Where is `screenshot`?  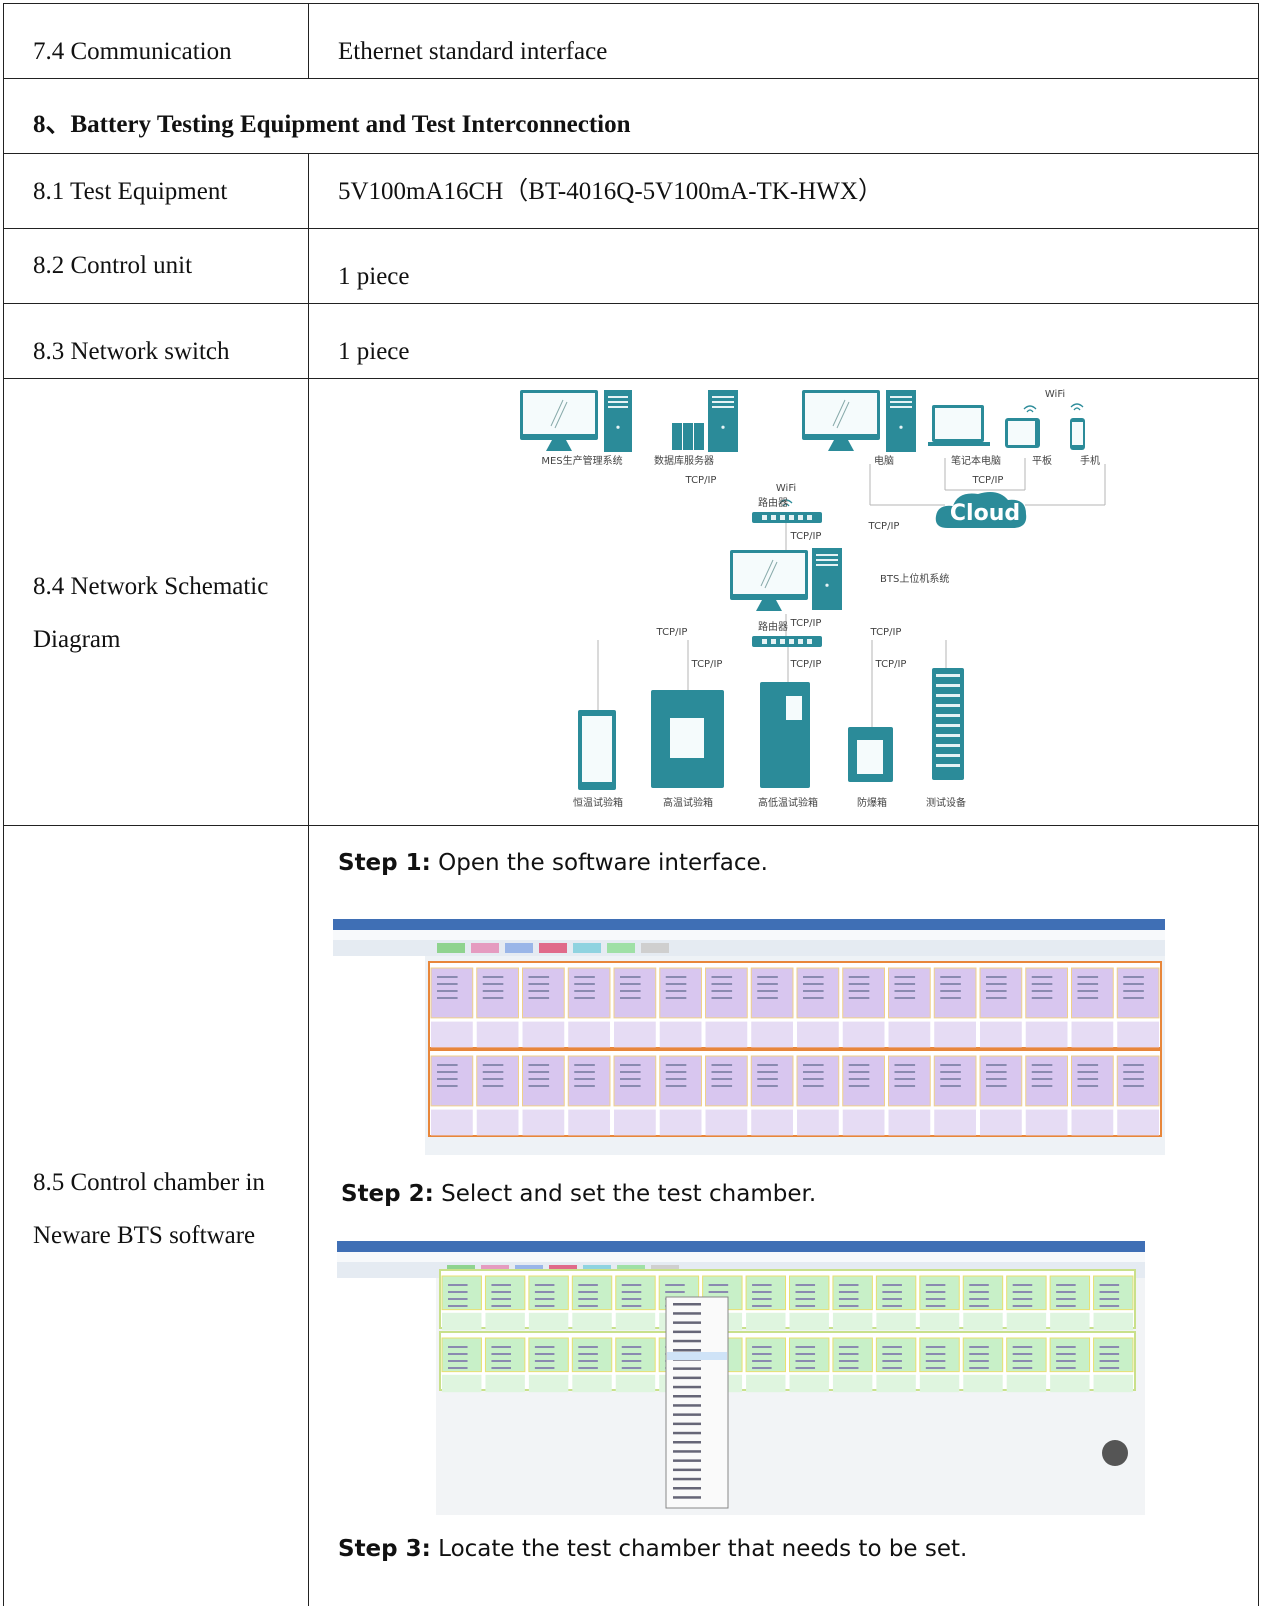 screenshot is located at coordinates (749, 1037).